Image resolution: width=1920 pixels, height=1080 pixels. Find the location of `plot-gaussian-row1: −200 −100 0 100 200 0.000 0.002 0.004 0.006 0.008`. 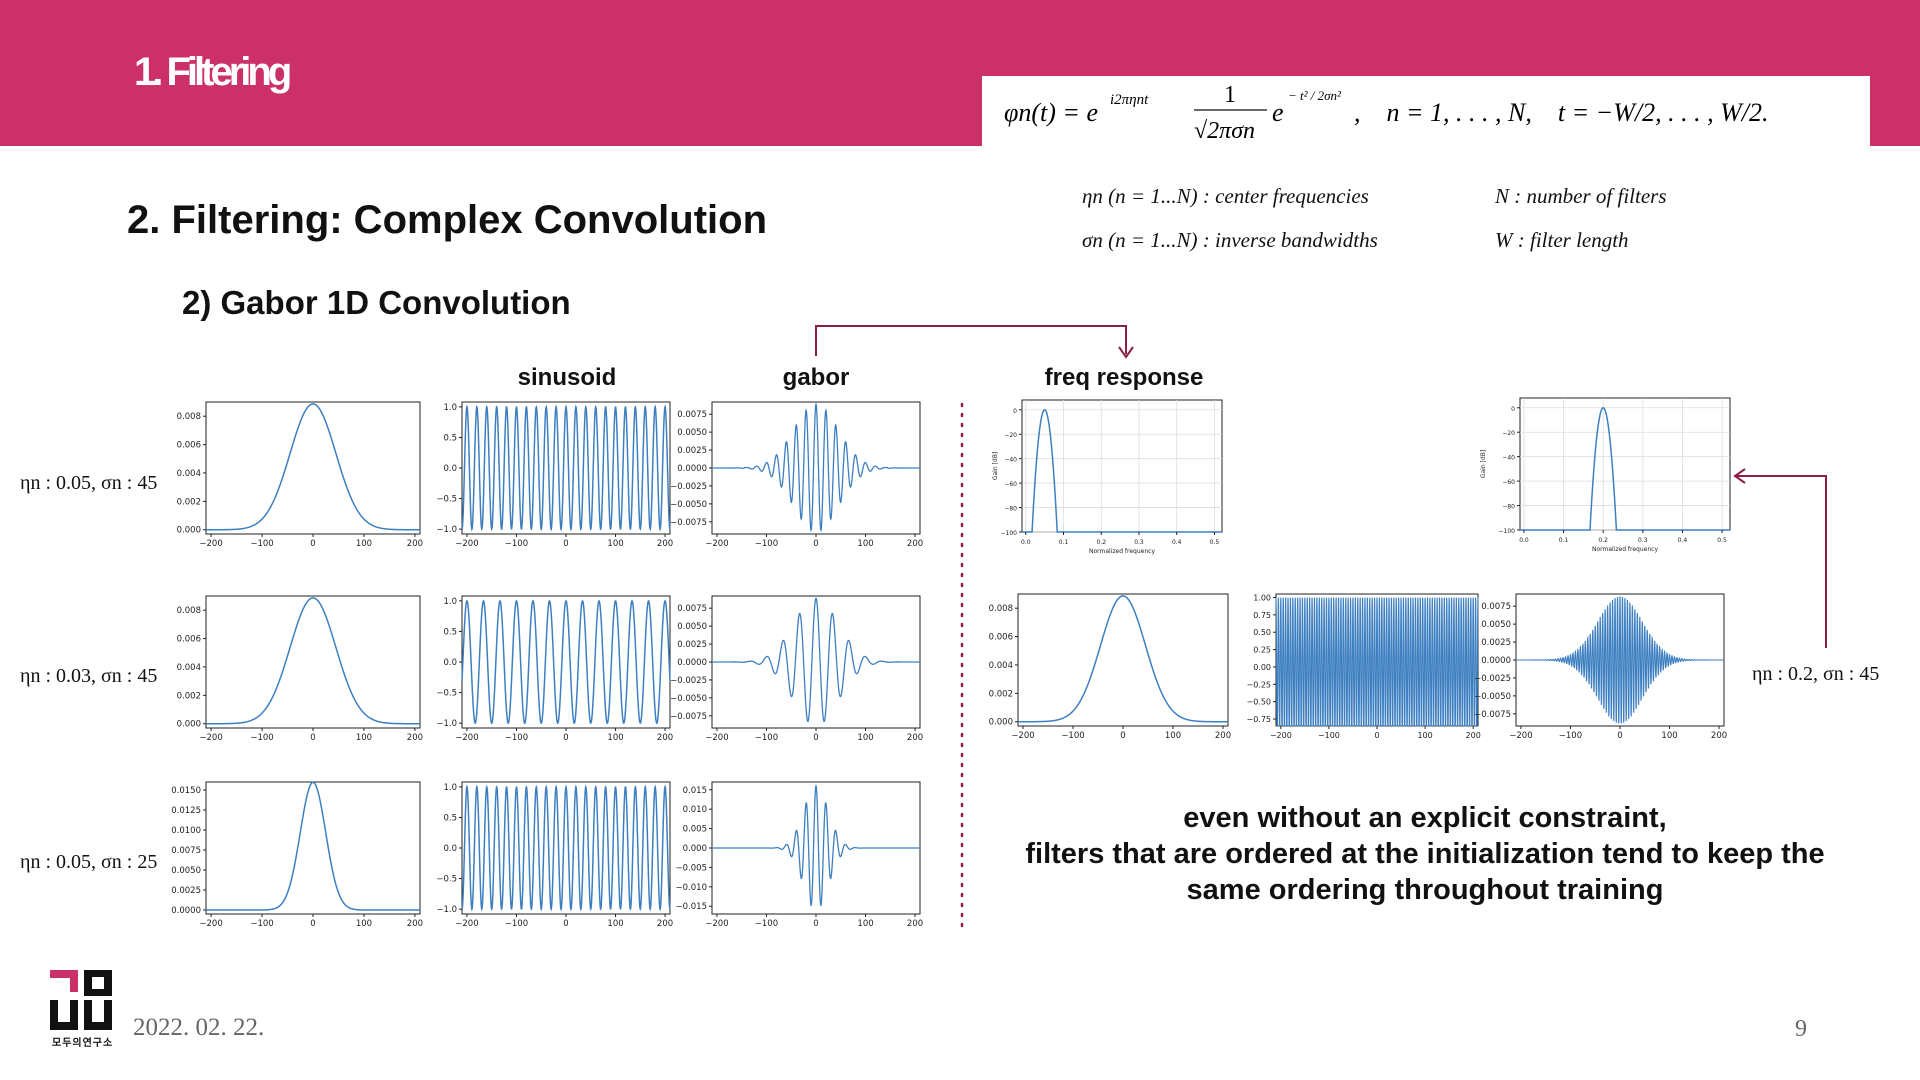

plot-gaussian-row1: −200 −100 0 100 200 0.000 0.002 0.004 0.006 0.008 is located at coordinates (300, 475).